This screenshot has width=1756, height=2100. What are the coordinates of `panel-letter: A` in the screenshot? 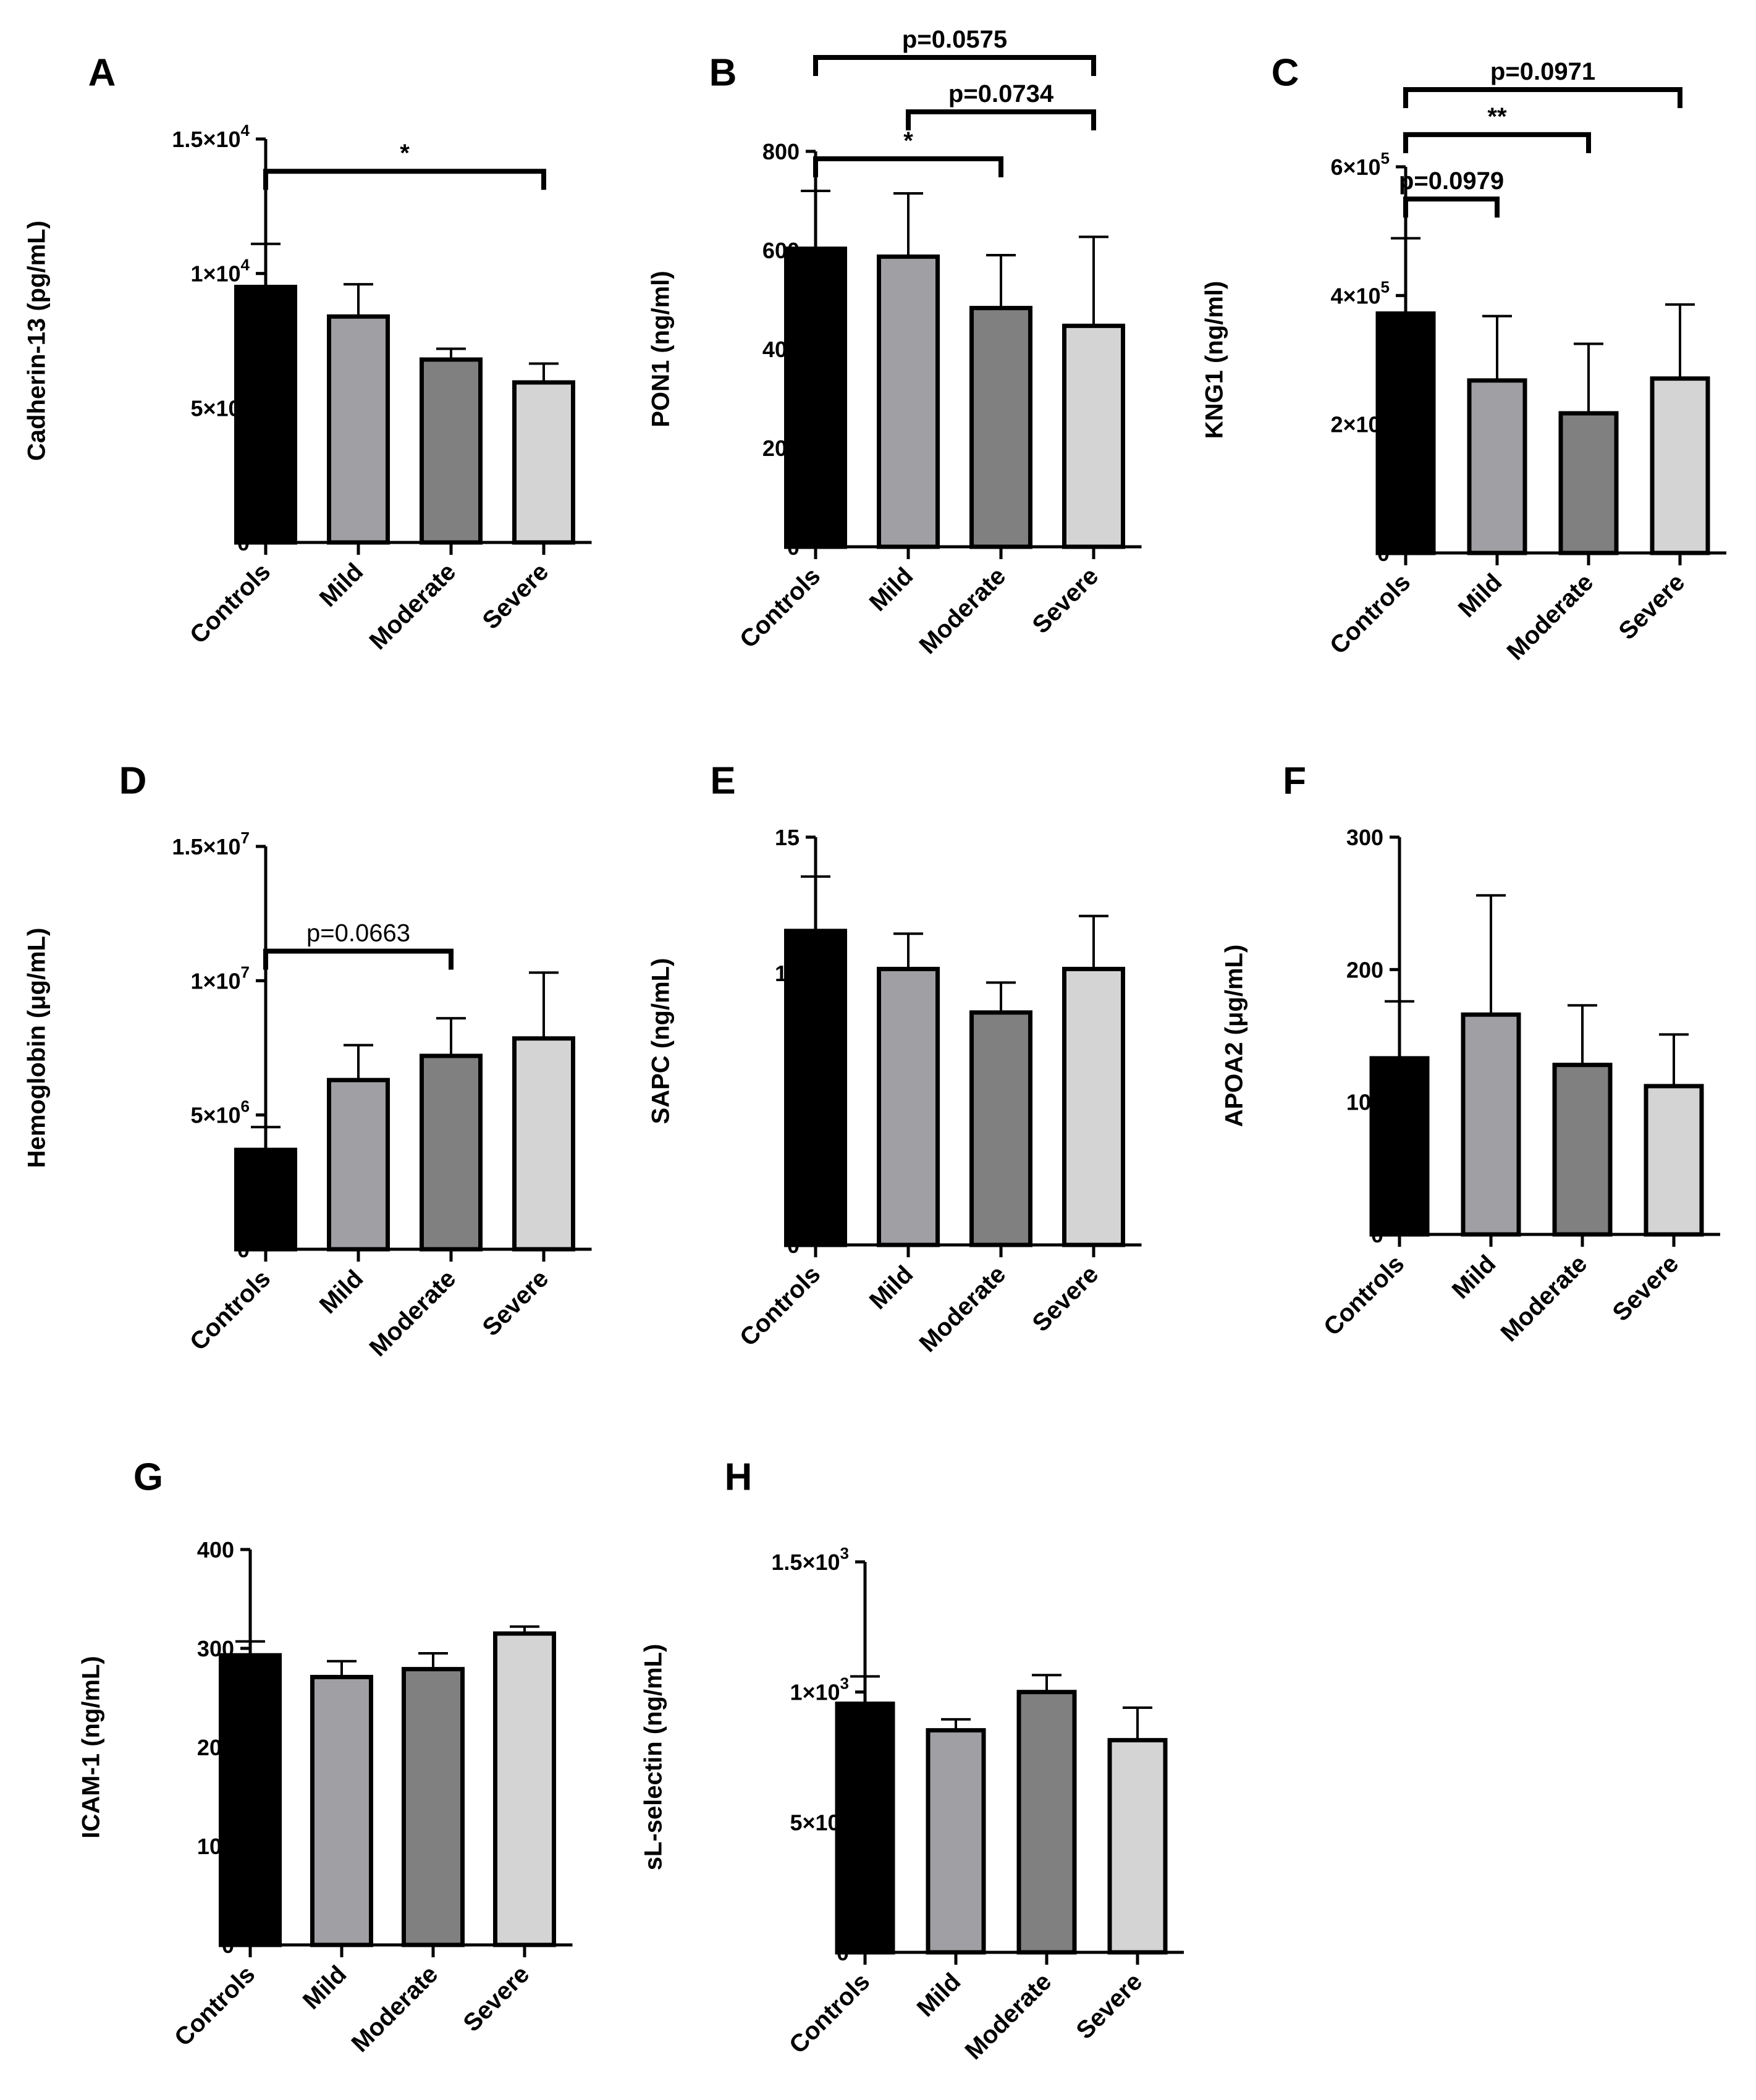 It's located at (102, 72).